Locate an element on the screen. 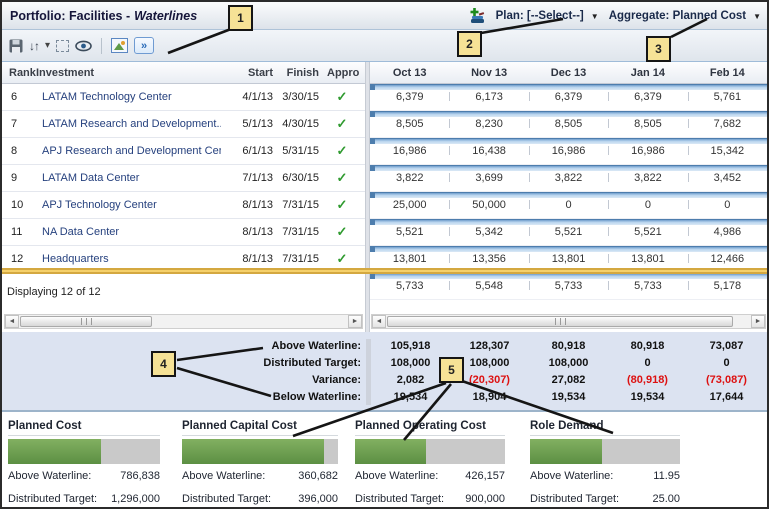 The image size is (769, 509). plan-dropdown: Plan: [--Select--] ▼ is located at coordinates (547, 16).